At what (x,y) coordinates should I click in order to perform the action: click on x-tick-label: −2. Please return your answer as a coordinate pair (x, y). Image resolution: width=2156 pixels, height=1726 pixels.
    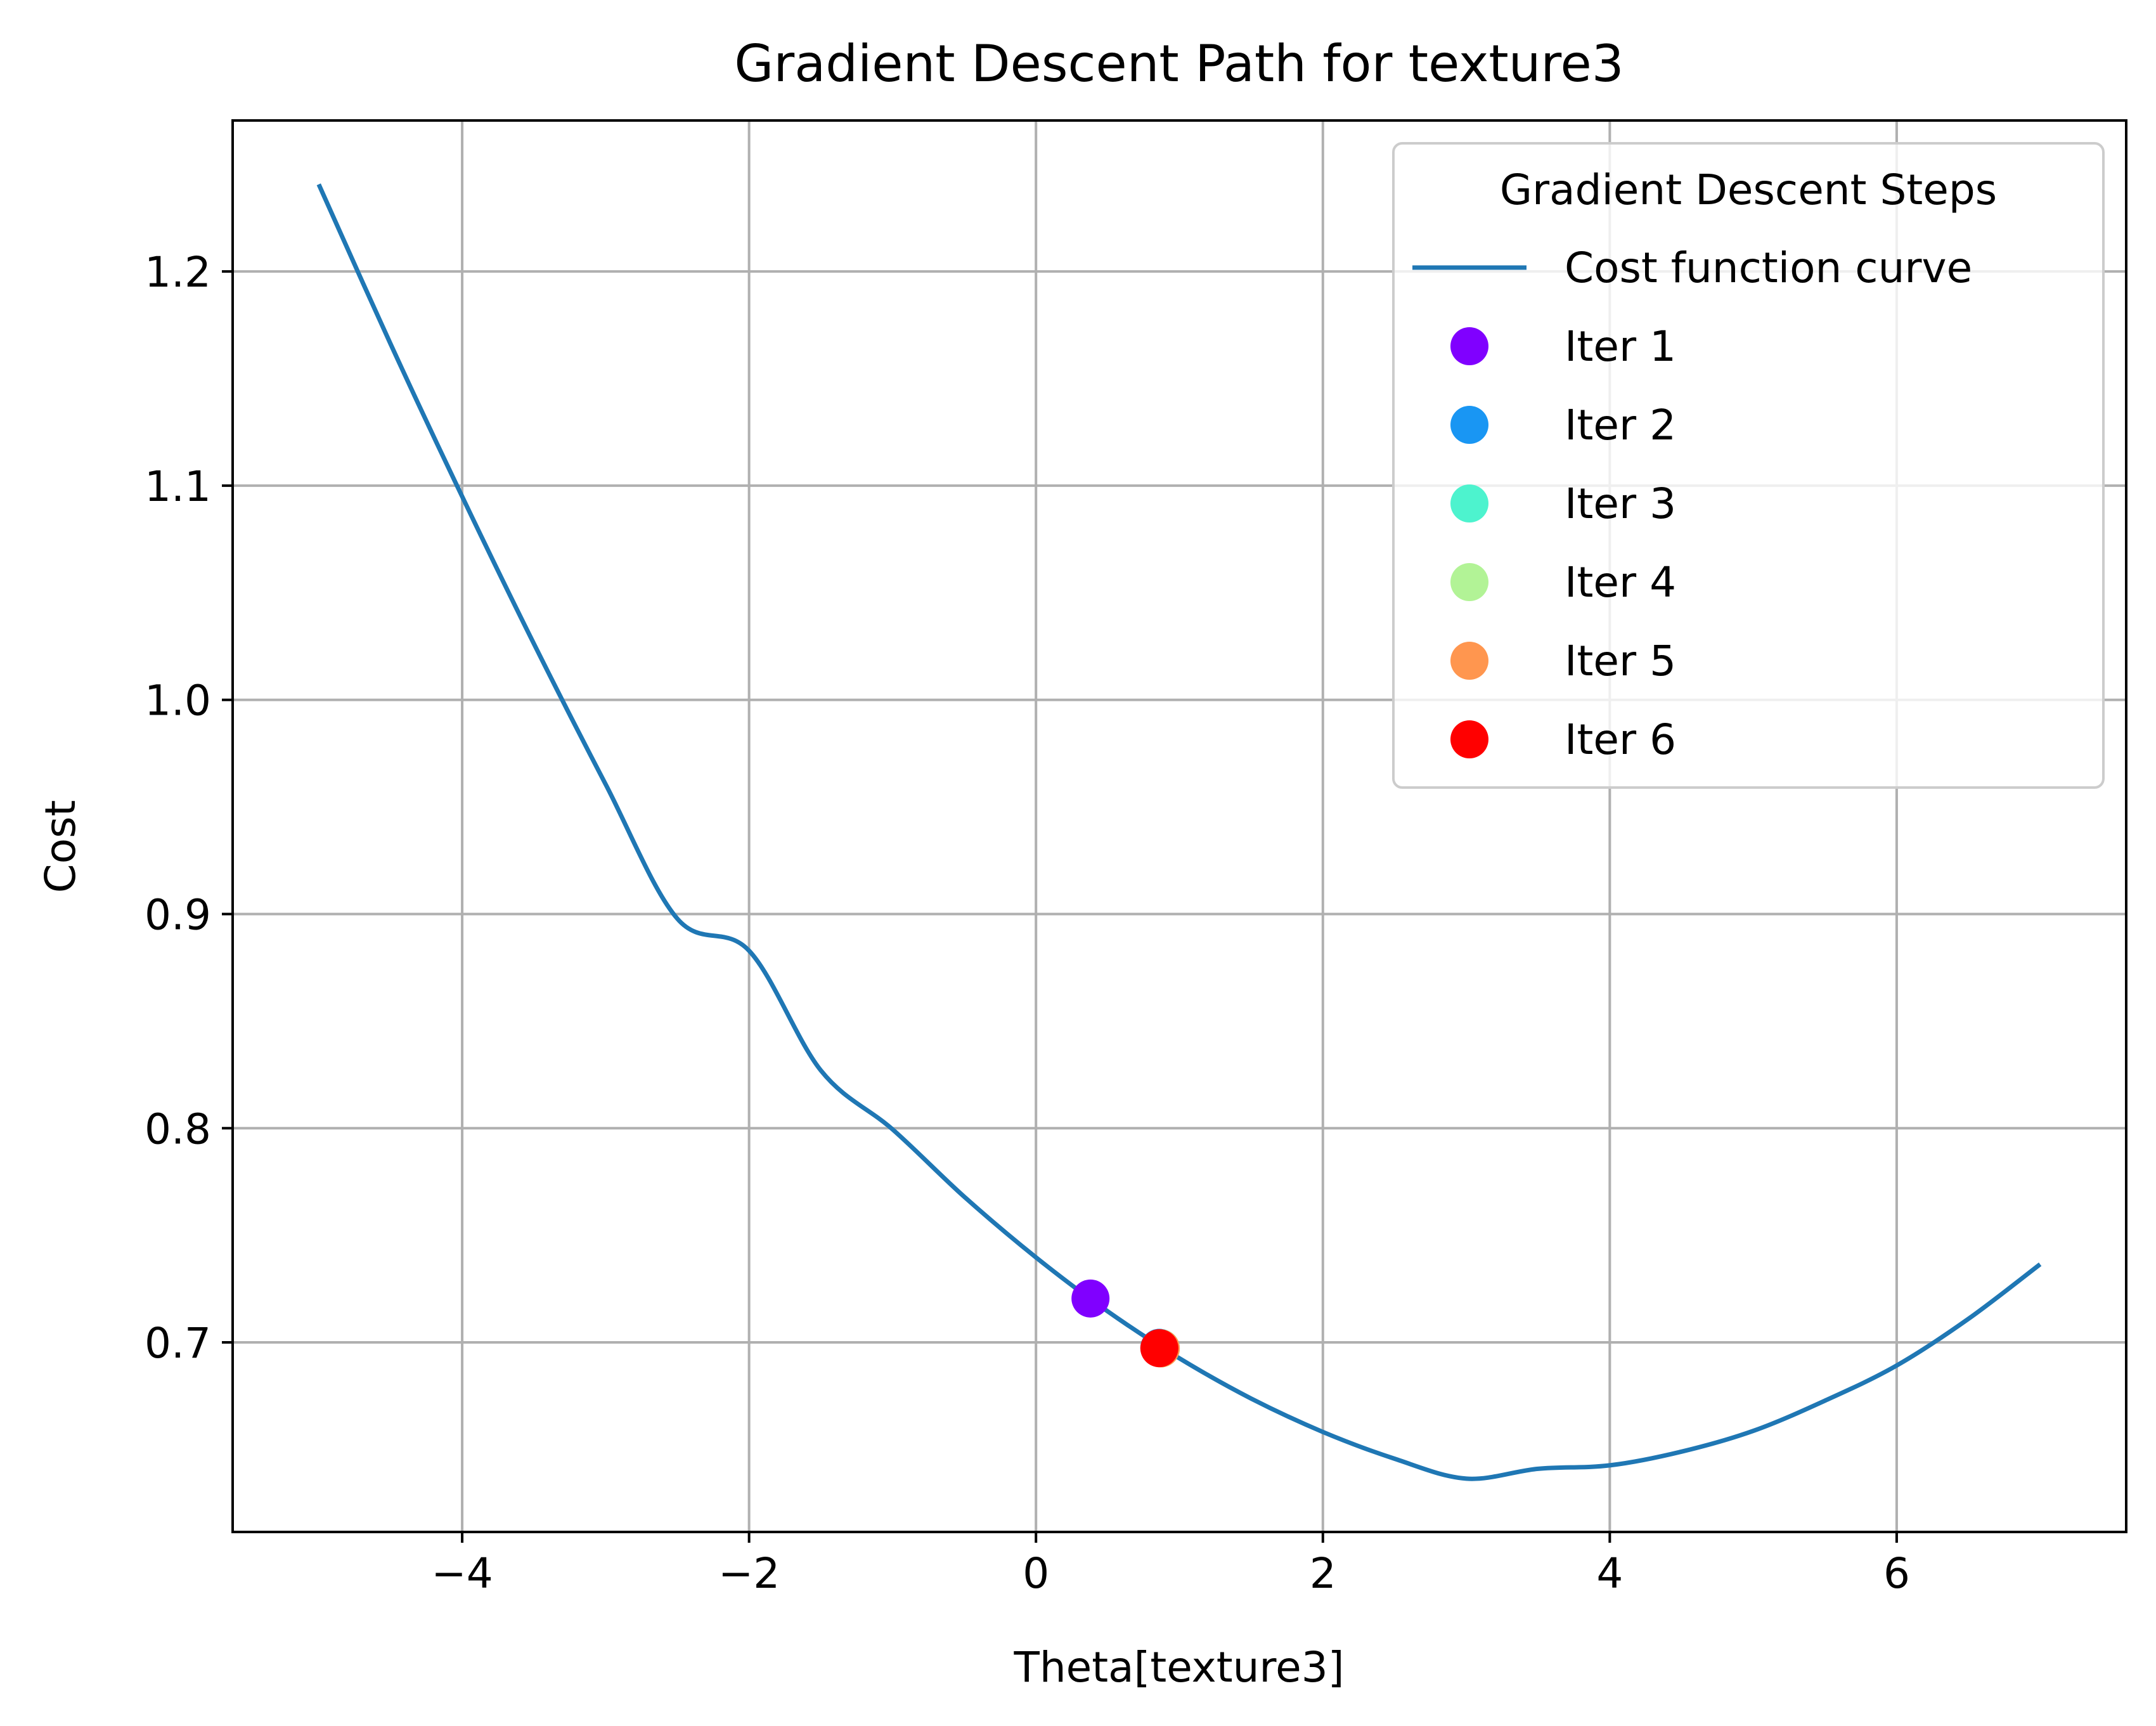
    Looking at the image, I should click on (749, 1573).